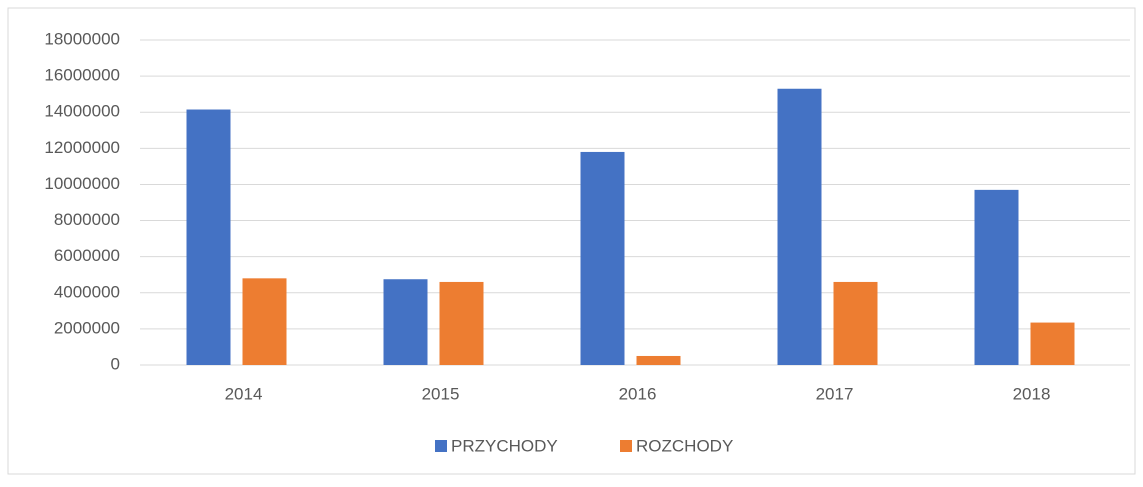 Image resolution: width=1143 pixels, height=487 pixels. What do you see at coordinates (244, 393) in the screenshot?
I see `x-tick-label: 2014` at bounding box center [244, 393].